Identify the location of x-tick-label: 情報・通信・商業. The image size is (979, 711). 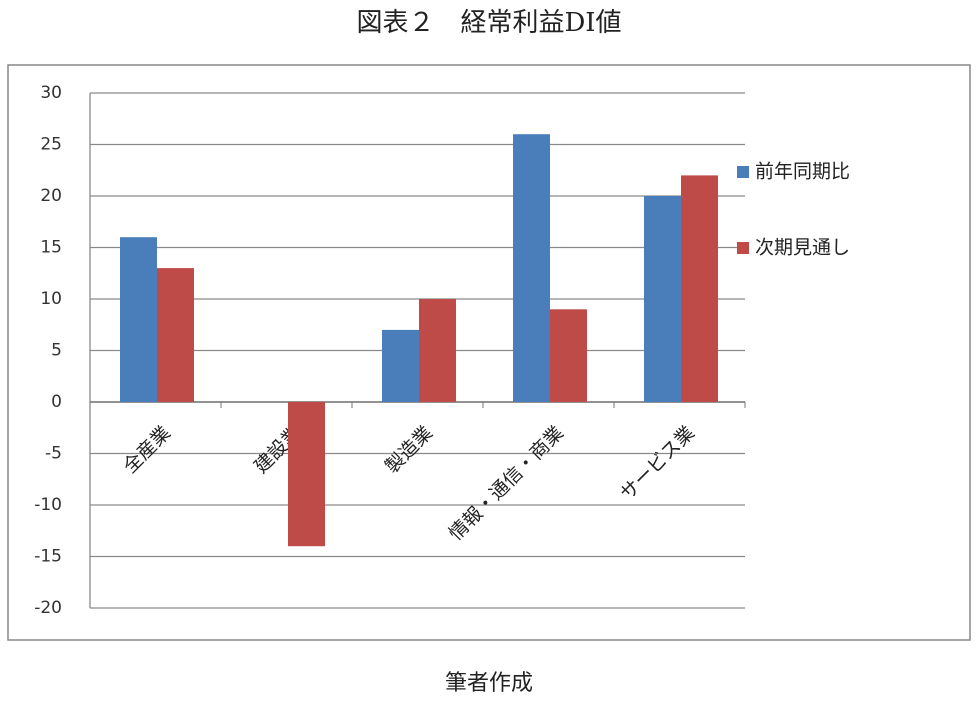
(506, 483).